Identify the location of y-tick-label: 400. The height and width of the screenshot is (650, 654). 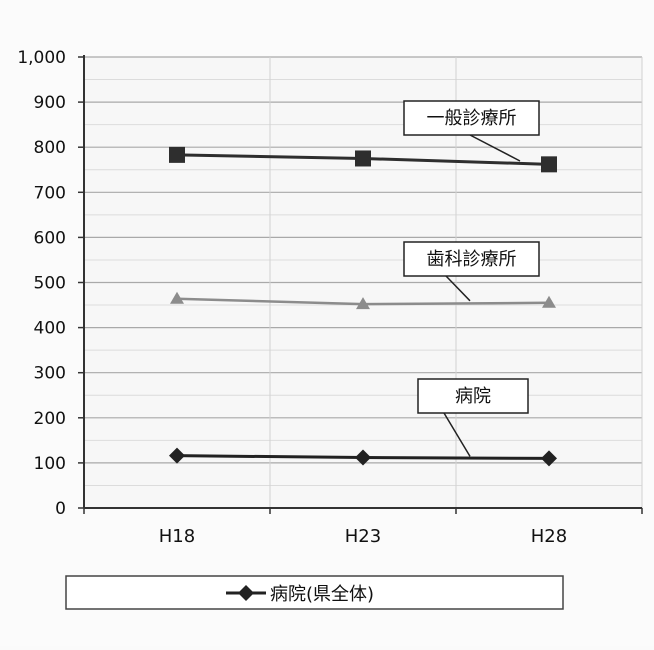
(50, 329).